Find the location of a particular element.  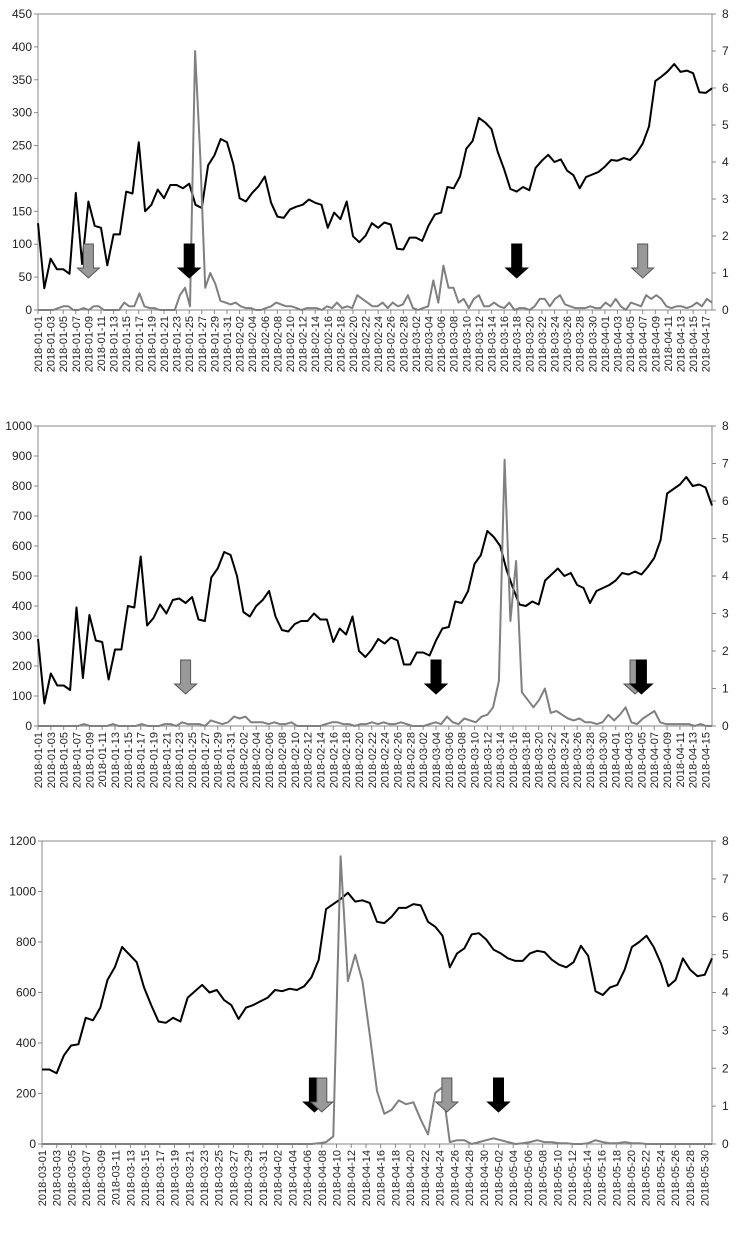

y-right-tick-label: 8 is located at coordinates (725, 841).